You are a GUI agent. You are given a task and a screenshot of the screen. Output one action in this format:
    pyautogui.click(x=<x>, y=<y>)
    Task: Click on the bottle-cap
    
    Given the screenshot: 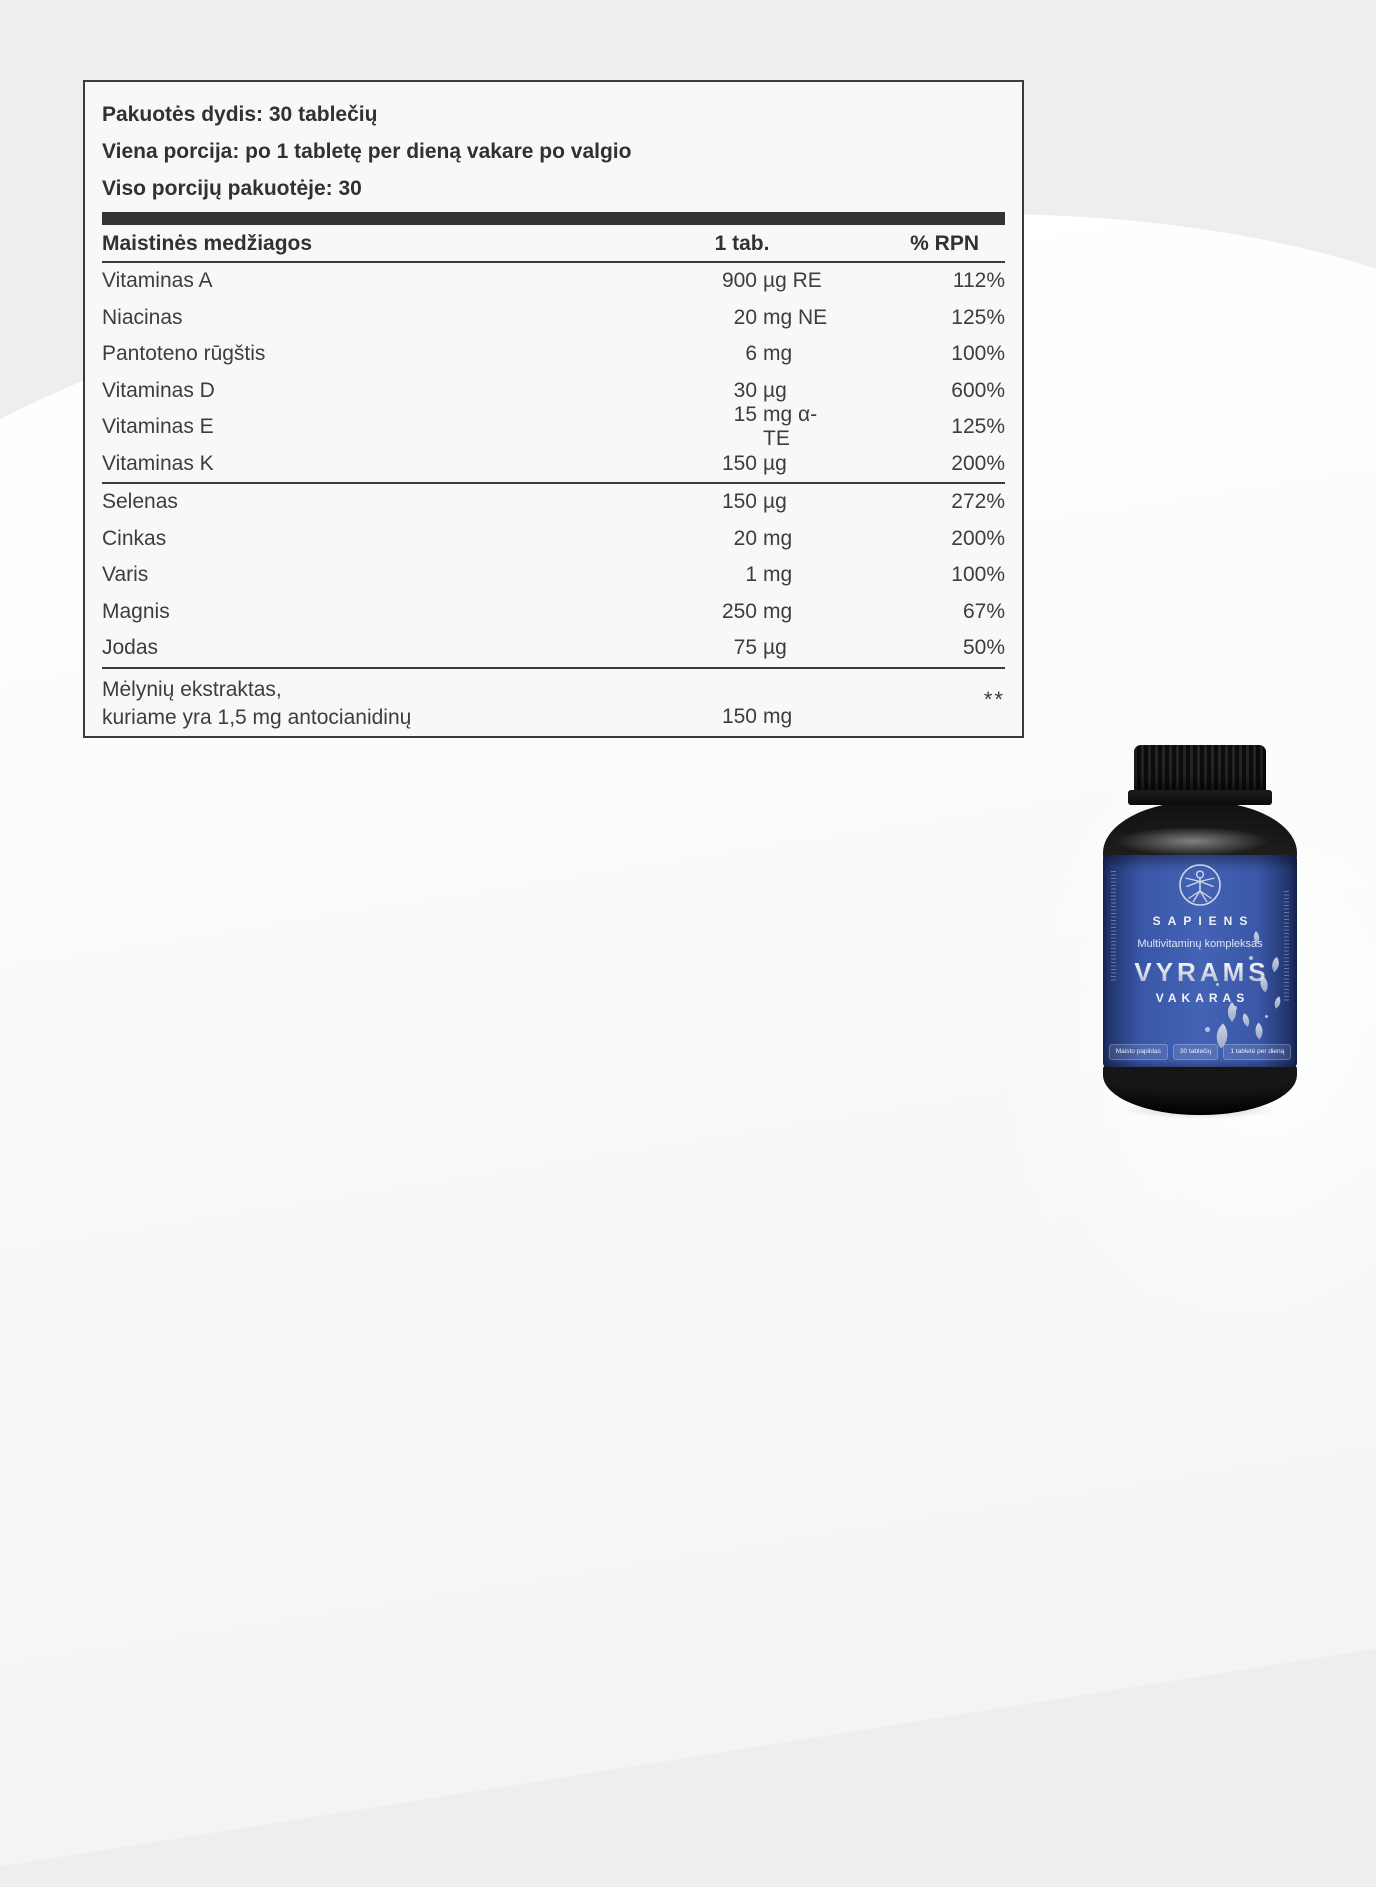 What is the action you would take?
    pyautogui.click(x=1200, y=769)
    